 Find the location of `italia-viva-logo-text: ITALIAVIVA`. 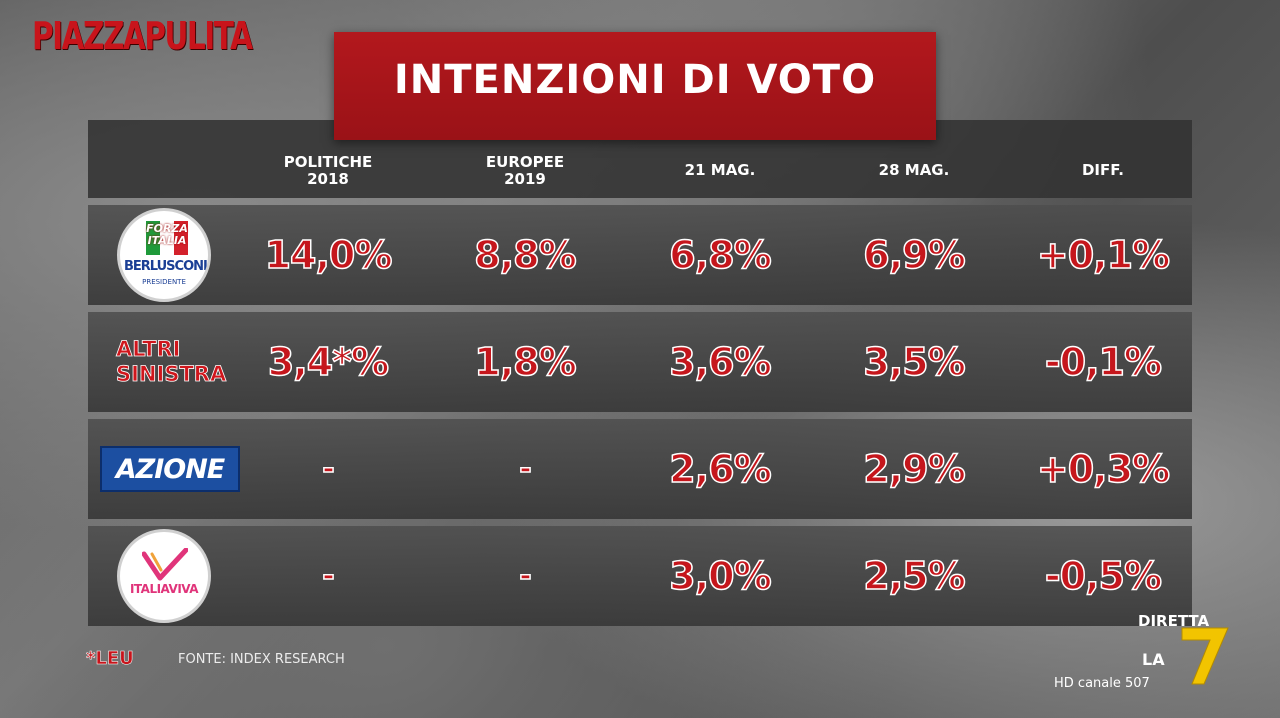

italia-viva-logo-text: ITALIAVIVA is located at coordinates (164, 589).